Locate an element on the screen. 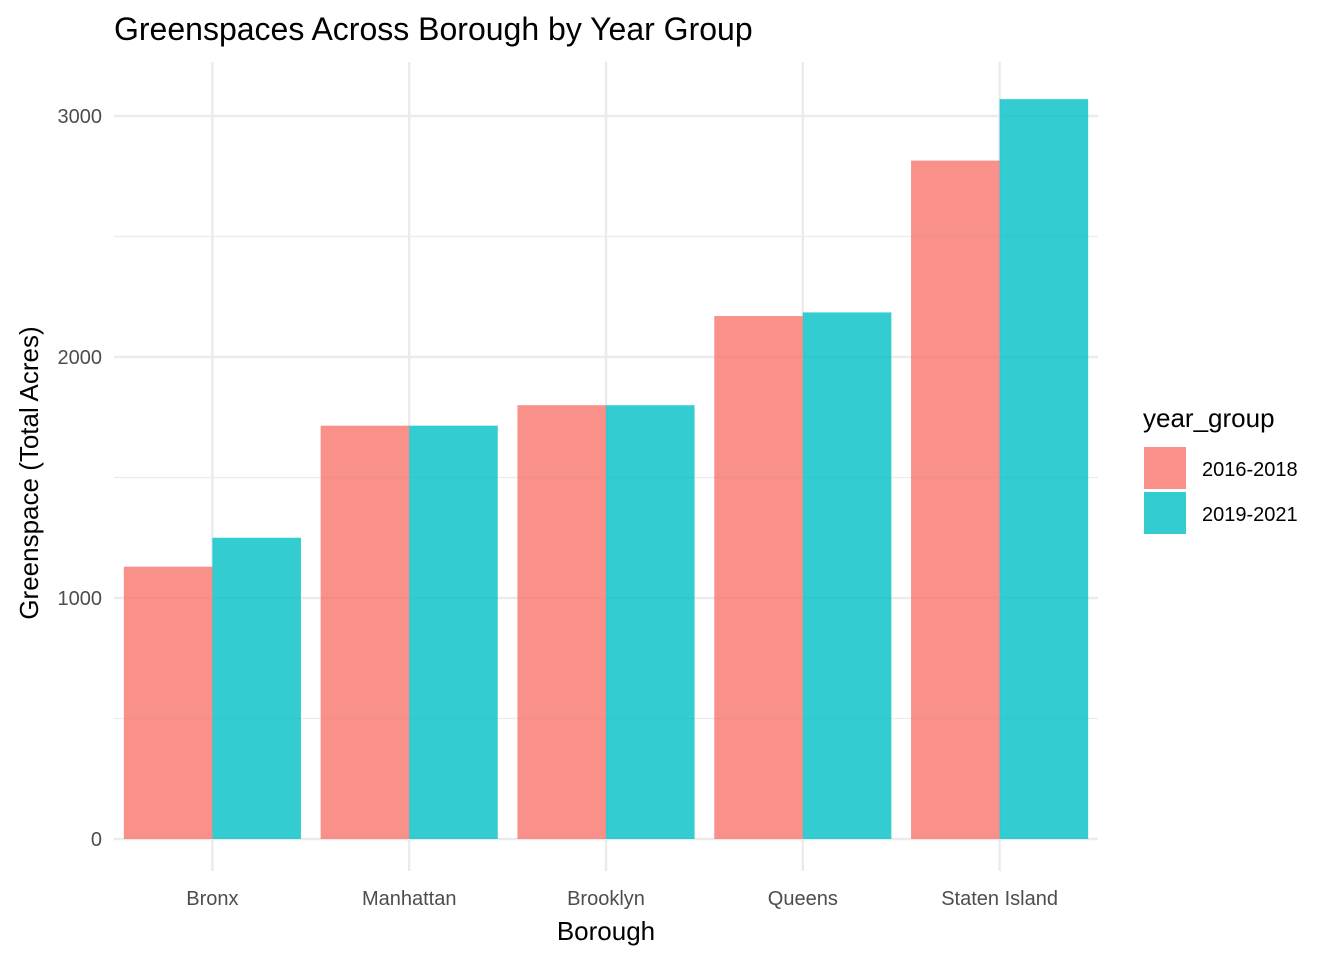 The height and width of the screenshot is (965, 1344). bar-2016-2018-manhattan is located at coordinates (365, 632).